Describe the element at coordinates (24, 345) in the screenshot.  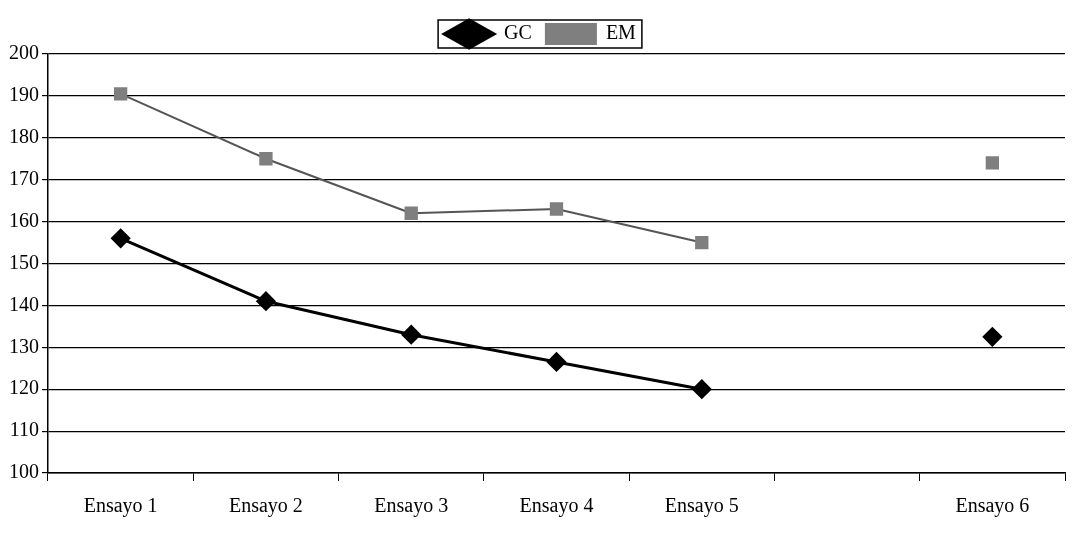
I see `y-tick-label: 130` at that location.